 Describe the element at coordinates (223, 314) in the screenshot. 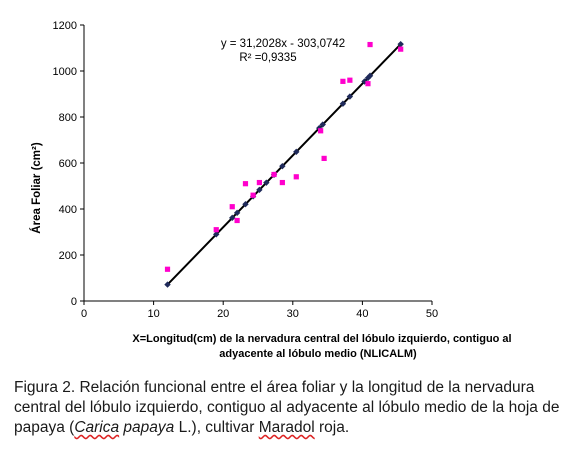

I see `x-tick-label: 20` at that location.